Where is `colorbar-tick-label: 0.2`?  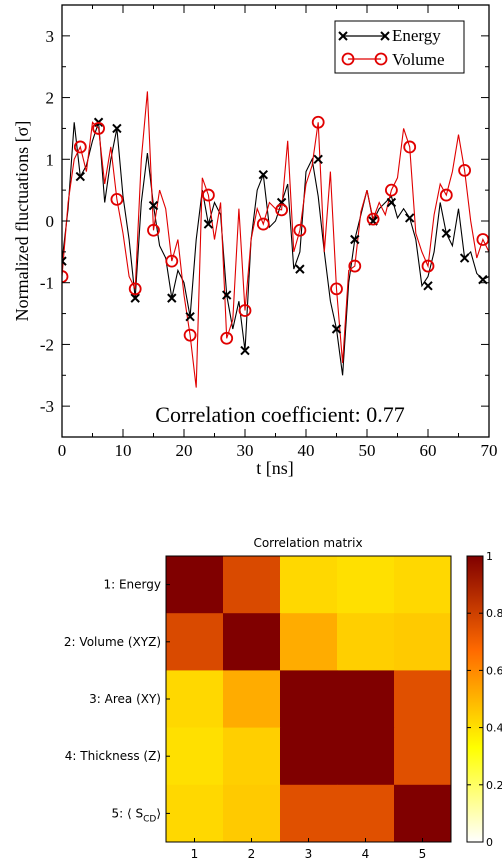
colorbar-tick-label: 0.2 is located at coordinates (494, 785).